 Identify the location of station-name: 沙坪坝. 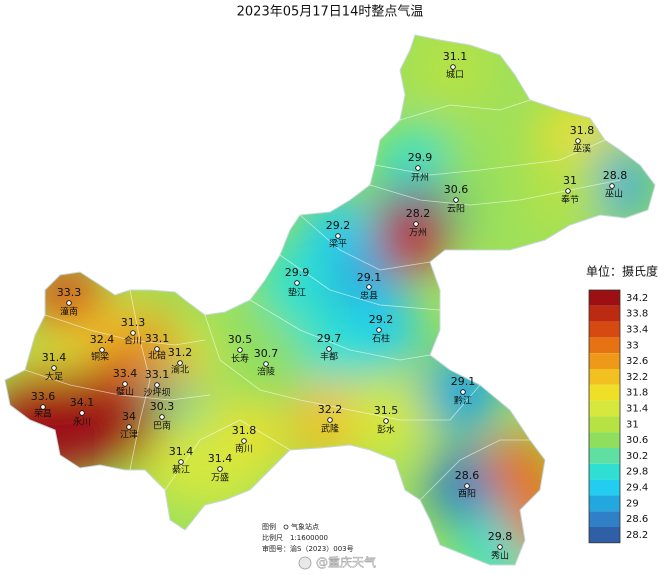
(156, 393).